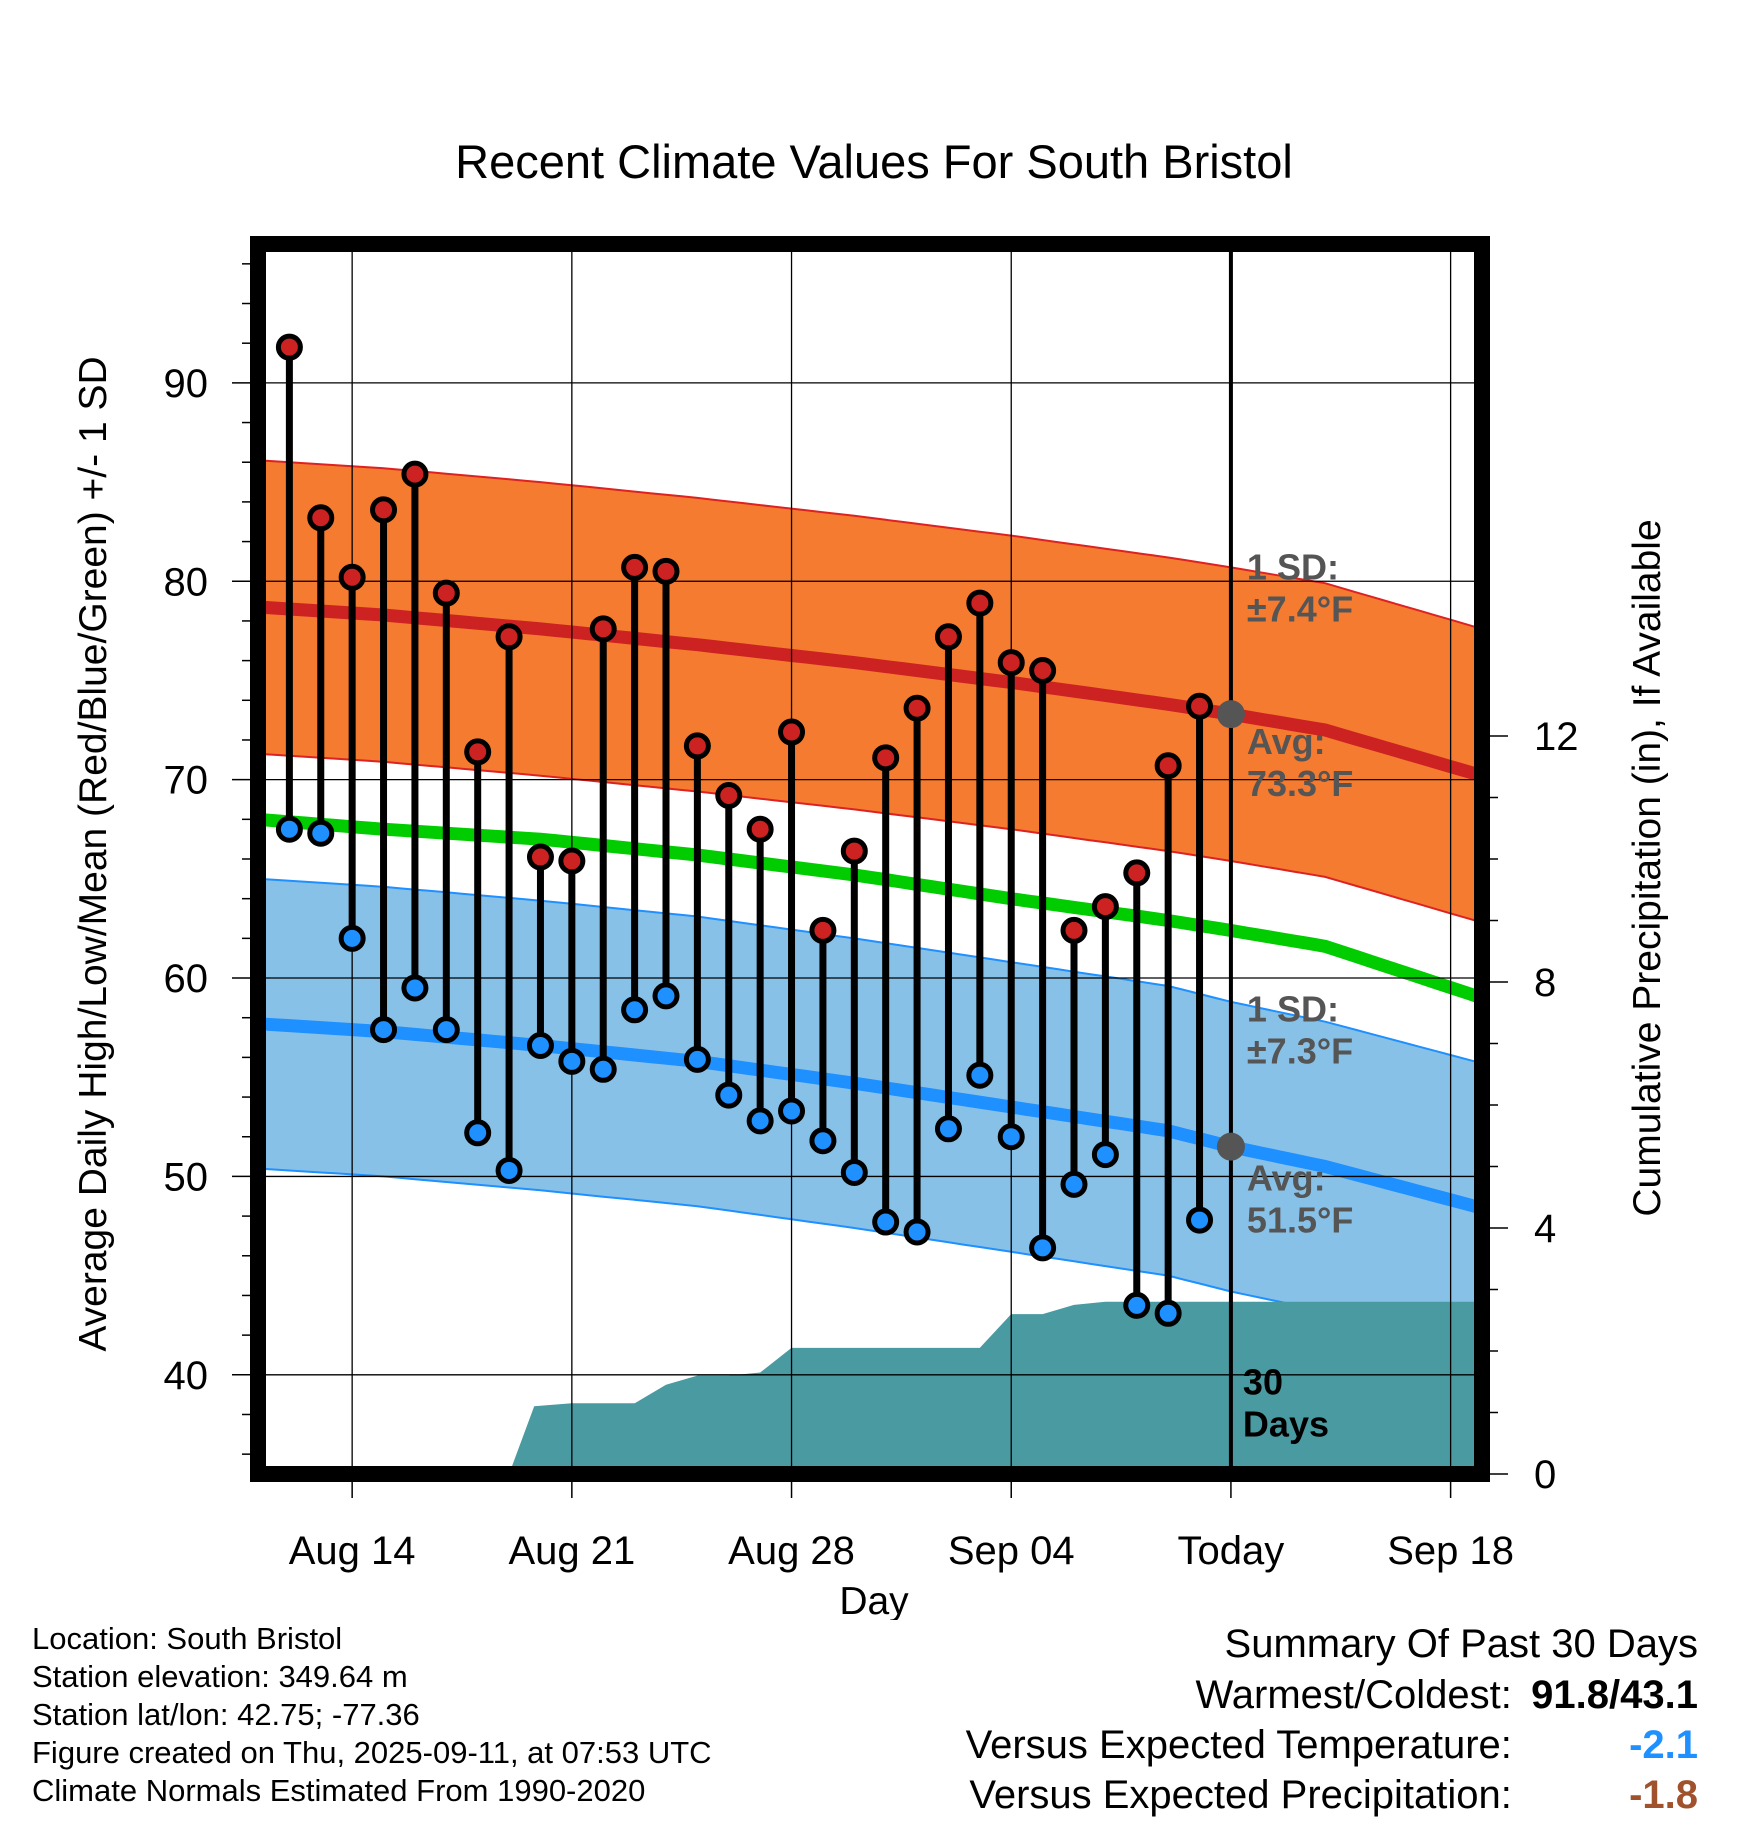  What do you see at coordinates (1011, 1551) in the screenshot?
I see `x-tick-label: Sep 04` at bounding box center [1011, 1551].